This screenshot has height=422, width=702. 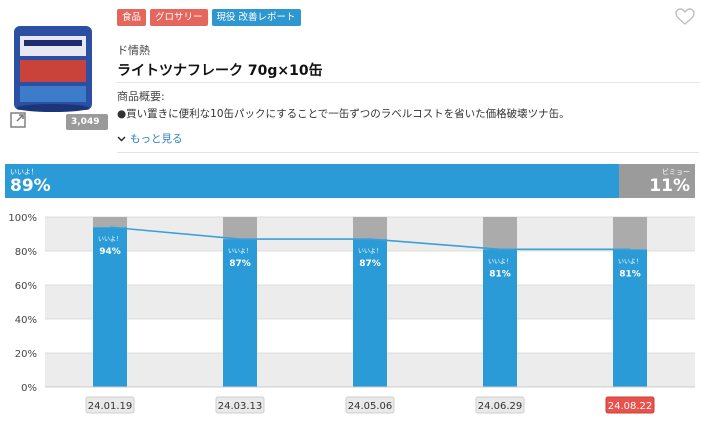 I want to click on brand-name: ド情熱, so click(x=133, y=50).